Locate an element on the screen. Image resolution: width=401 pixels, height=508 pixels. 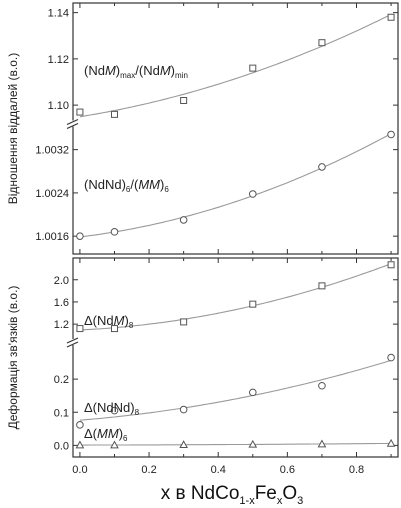
y-tick-label: 2.0 is located at coordinates (61, 281).